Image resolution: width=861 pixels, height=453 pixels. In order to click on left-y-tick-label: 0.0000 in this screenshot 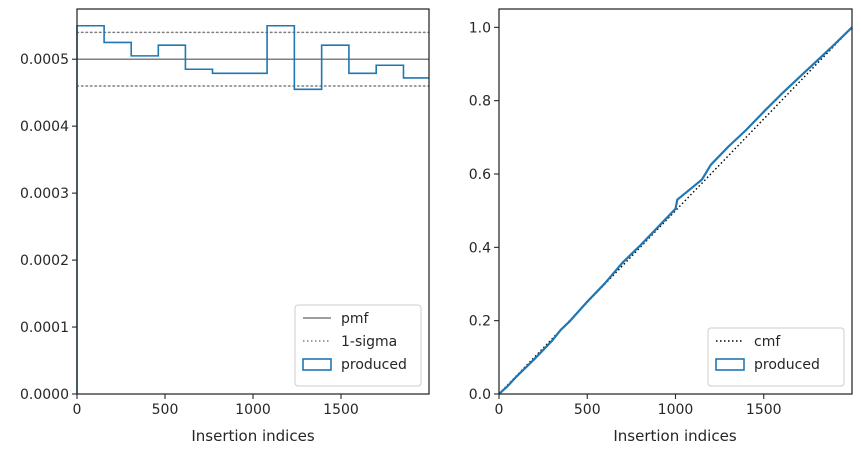, I will do `click(44, 395)`.